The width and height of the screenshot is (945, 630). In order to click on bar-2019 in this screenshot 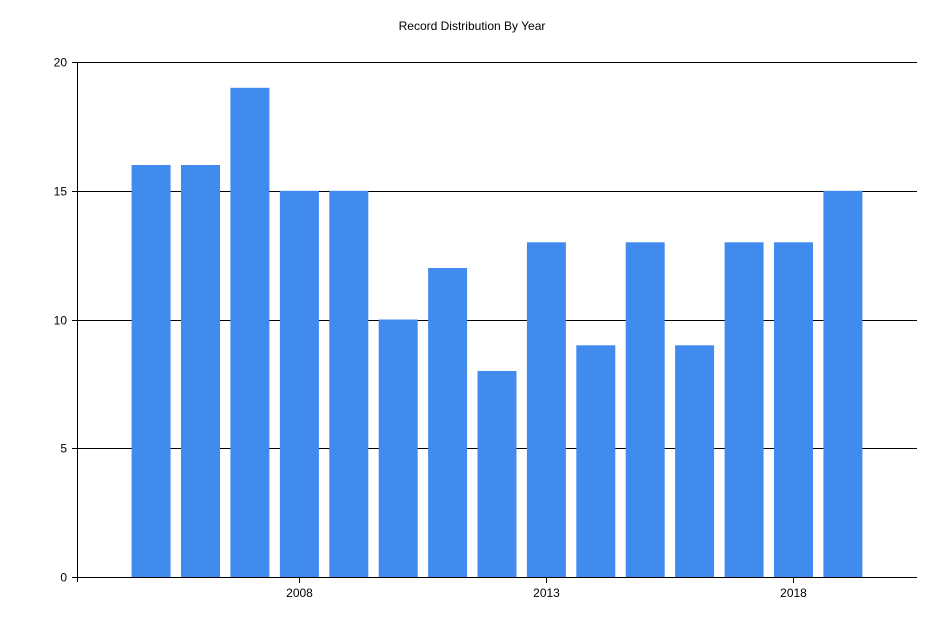, I will do `click(843, 384)`.